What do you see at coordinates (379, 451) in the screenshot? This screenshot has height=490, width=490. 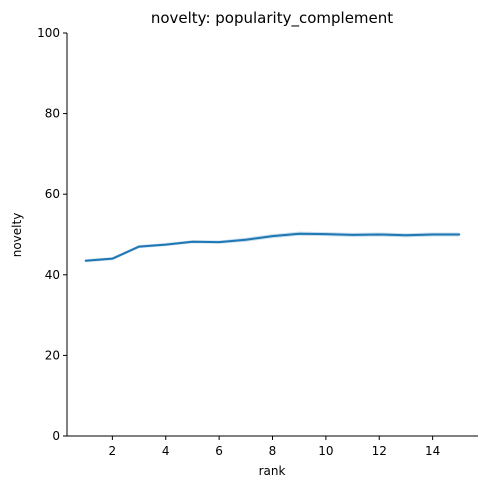 I see `x-tick-label: 12` at bounding box center [379, 451].